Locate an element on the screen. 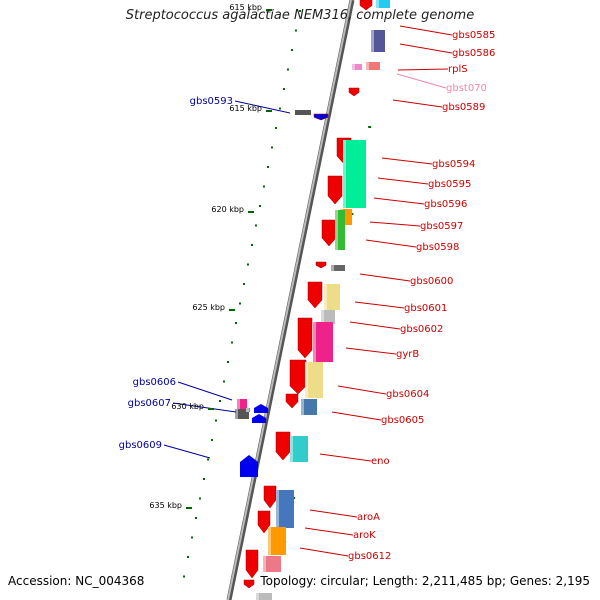 This screenshot has width=600, height=600. gene-label-rplS: rplS is located at coordinates (458, 69).